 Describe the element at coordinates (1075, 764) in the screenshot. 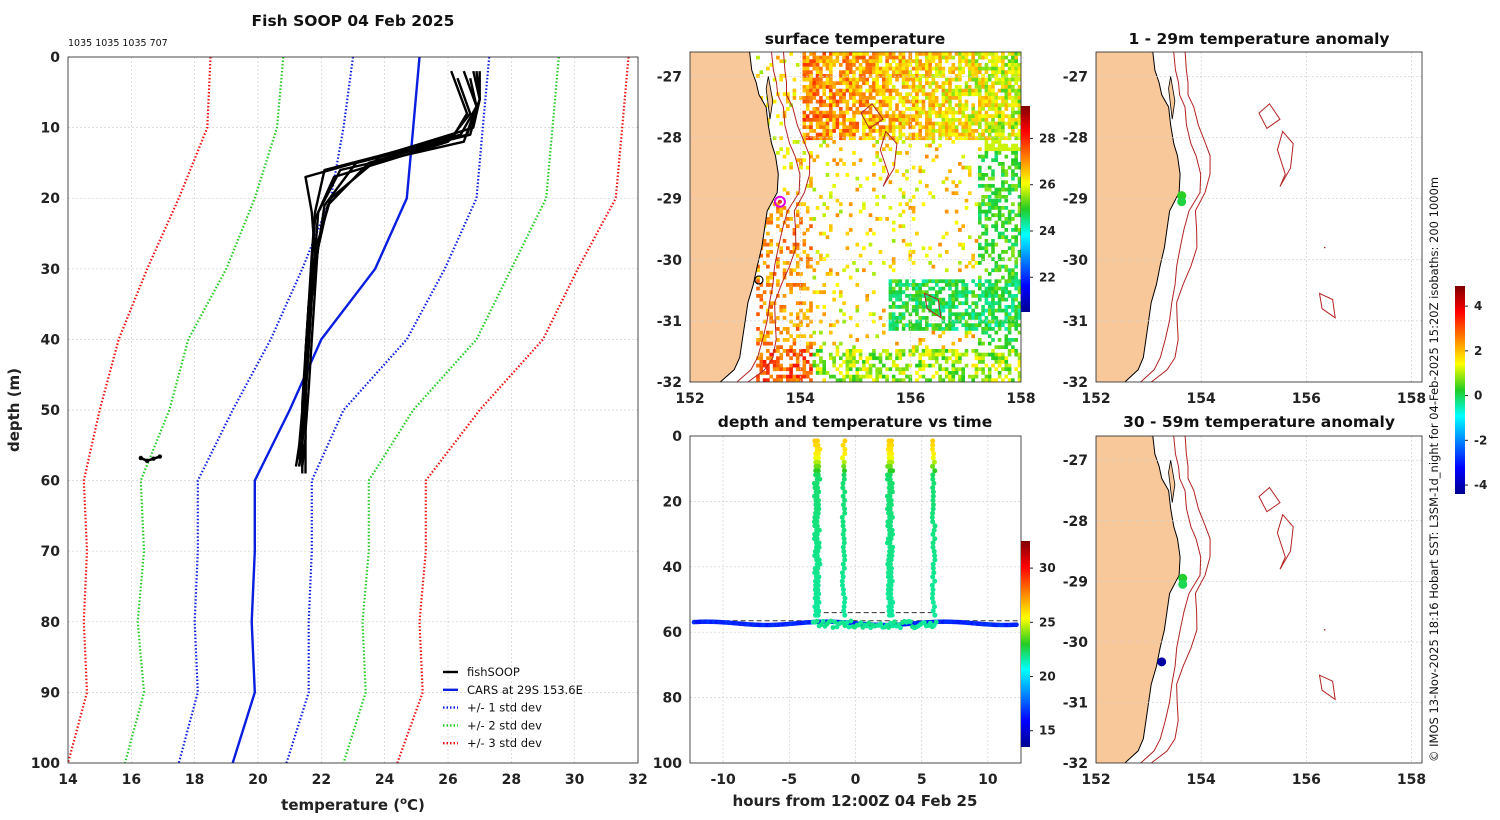

I see `a2-ytick: -32` at that location.